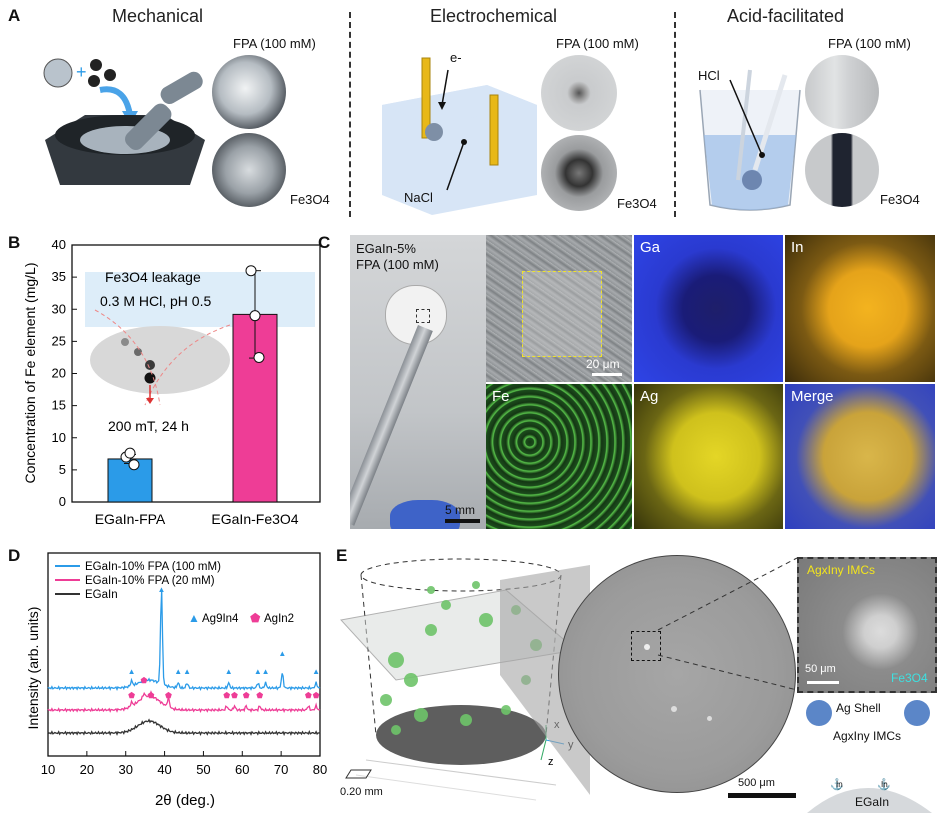 The width and height of the screenshot is (939, 813). What do you see at coordinates (125, 769) in the screenshot?
I see `d-xtick-label: 30` at bounding box center [125, 769].